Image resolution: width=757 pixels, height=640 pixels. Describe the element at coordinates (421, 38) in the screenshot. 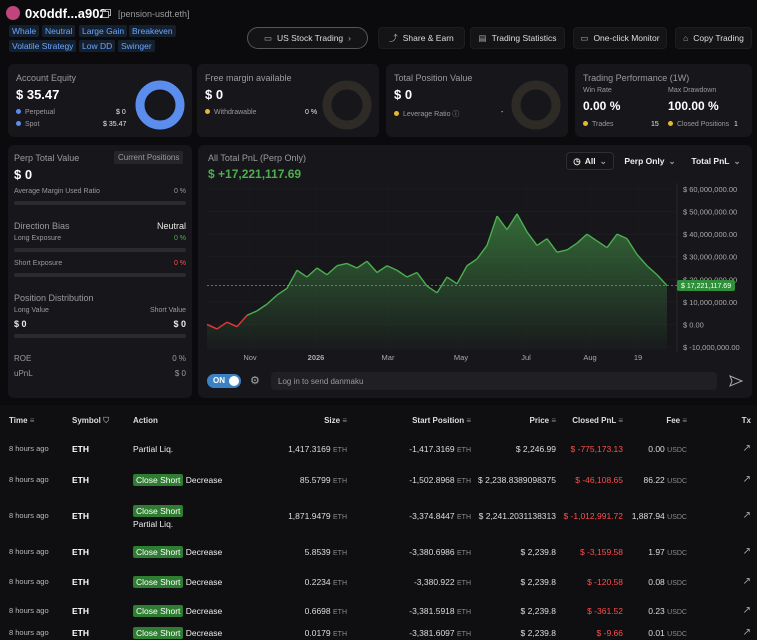

I see `nav-button: ⤴ Share & Earn` at that location.